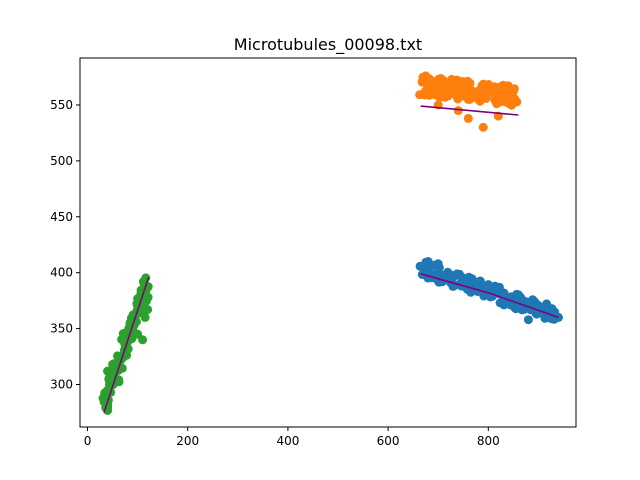 Image resolution: width=640 pixels, height=480 pixels. Describe the element at coordinates (61, 161) in the screenshot. I see `y-tick-label: 500` at that location.